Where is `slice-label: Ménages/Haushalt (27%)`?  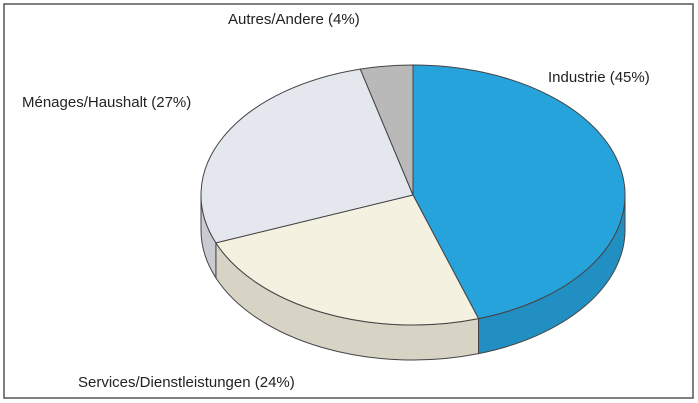 slice-label: Ménages/Haushalt (27%) is located at coordinates (106, 102).